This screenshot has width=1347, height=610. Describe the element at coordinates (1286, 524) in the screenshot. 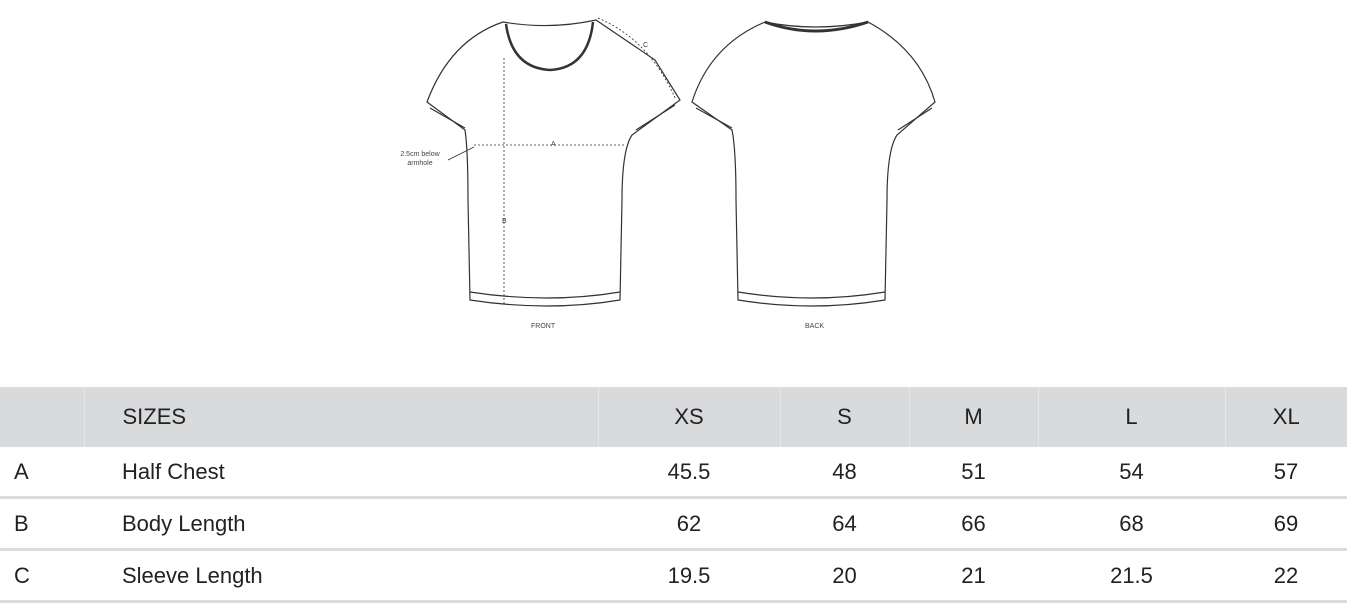

I see `cell: 69` at that location.